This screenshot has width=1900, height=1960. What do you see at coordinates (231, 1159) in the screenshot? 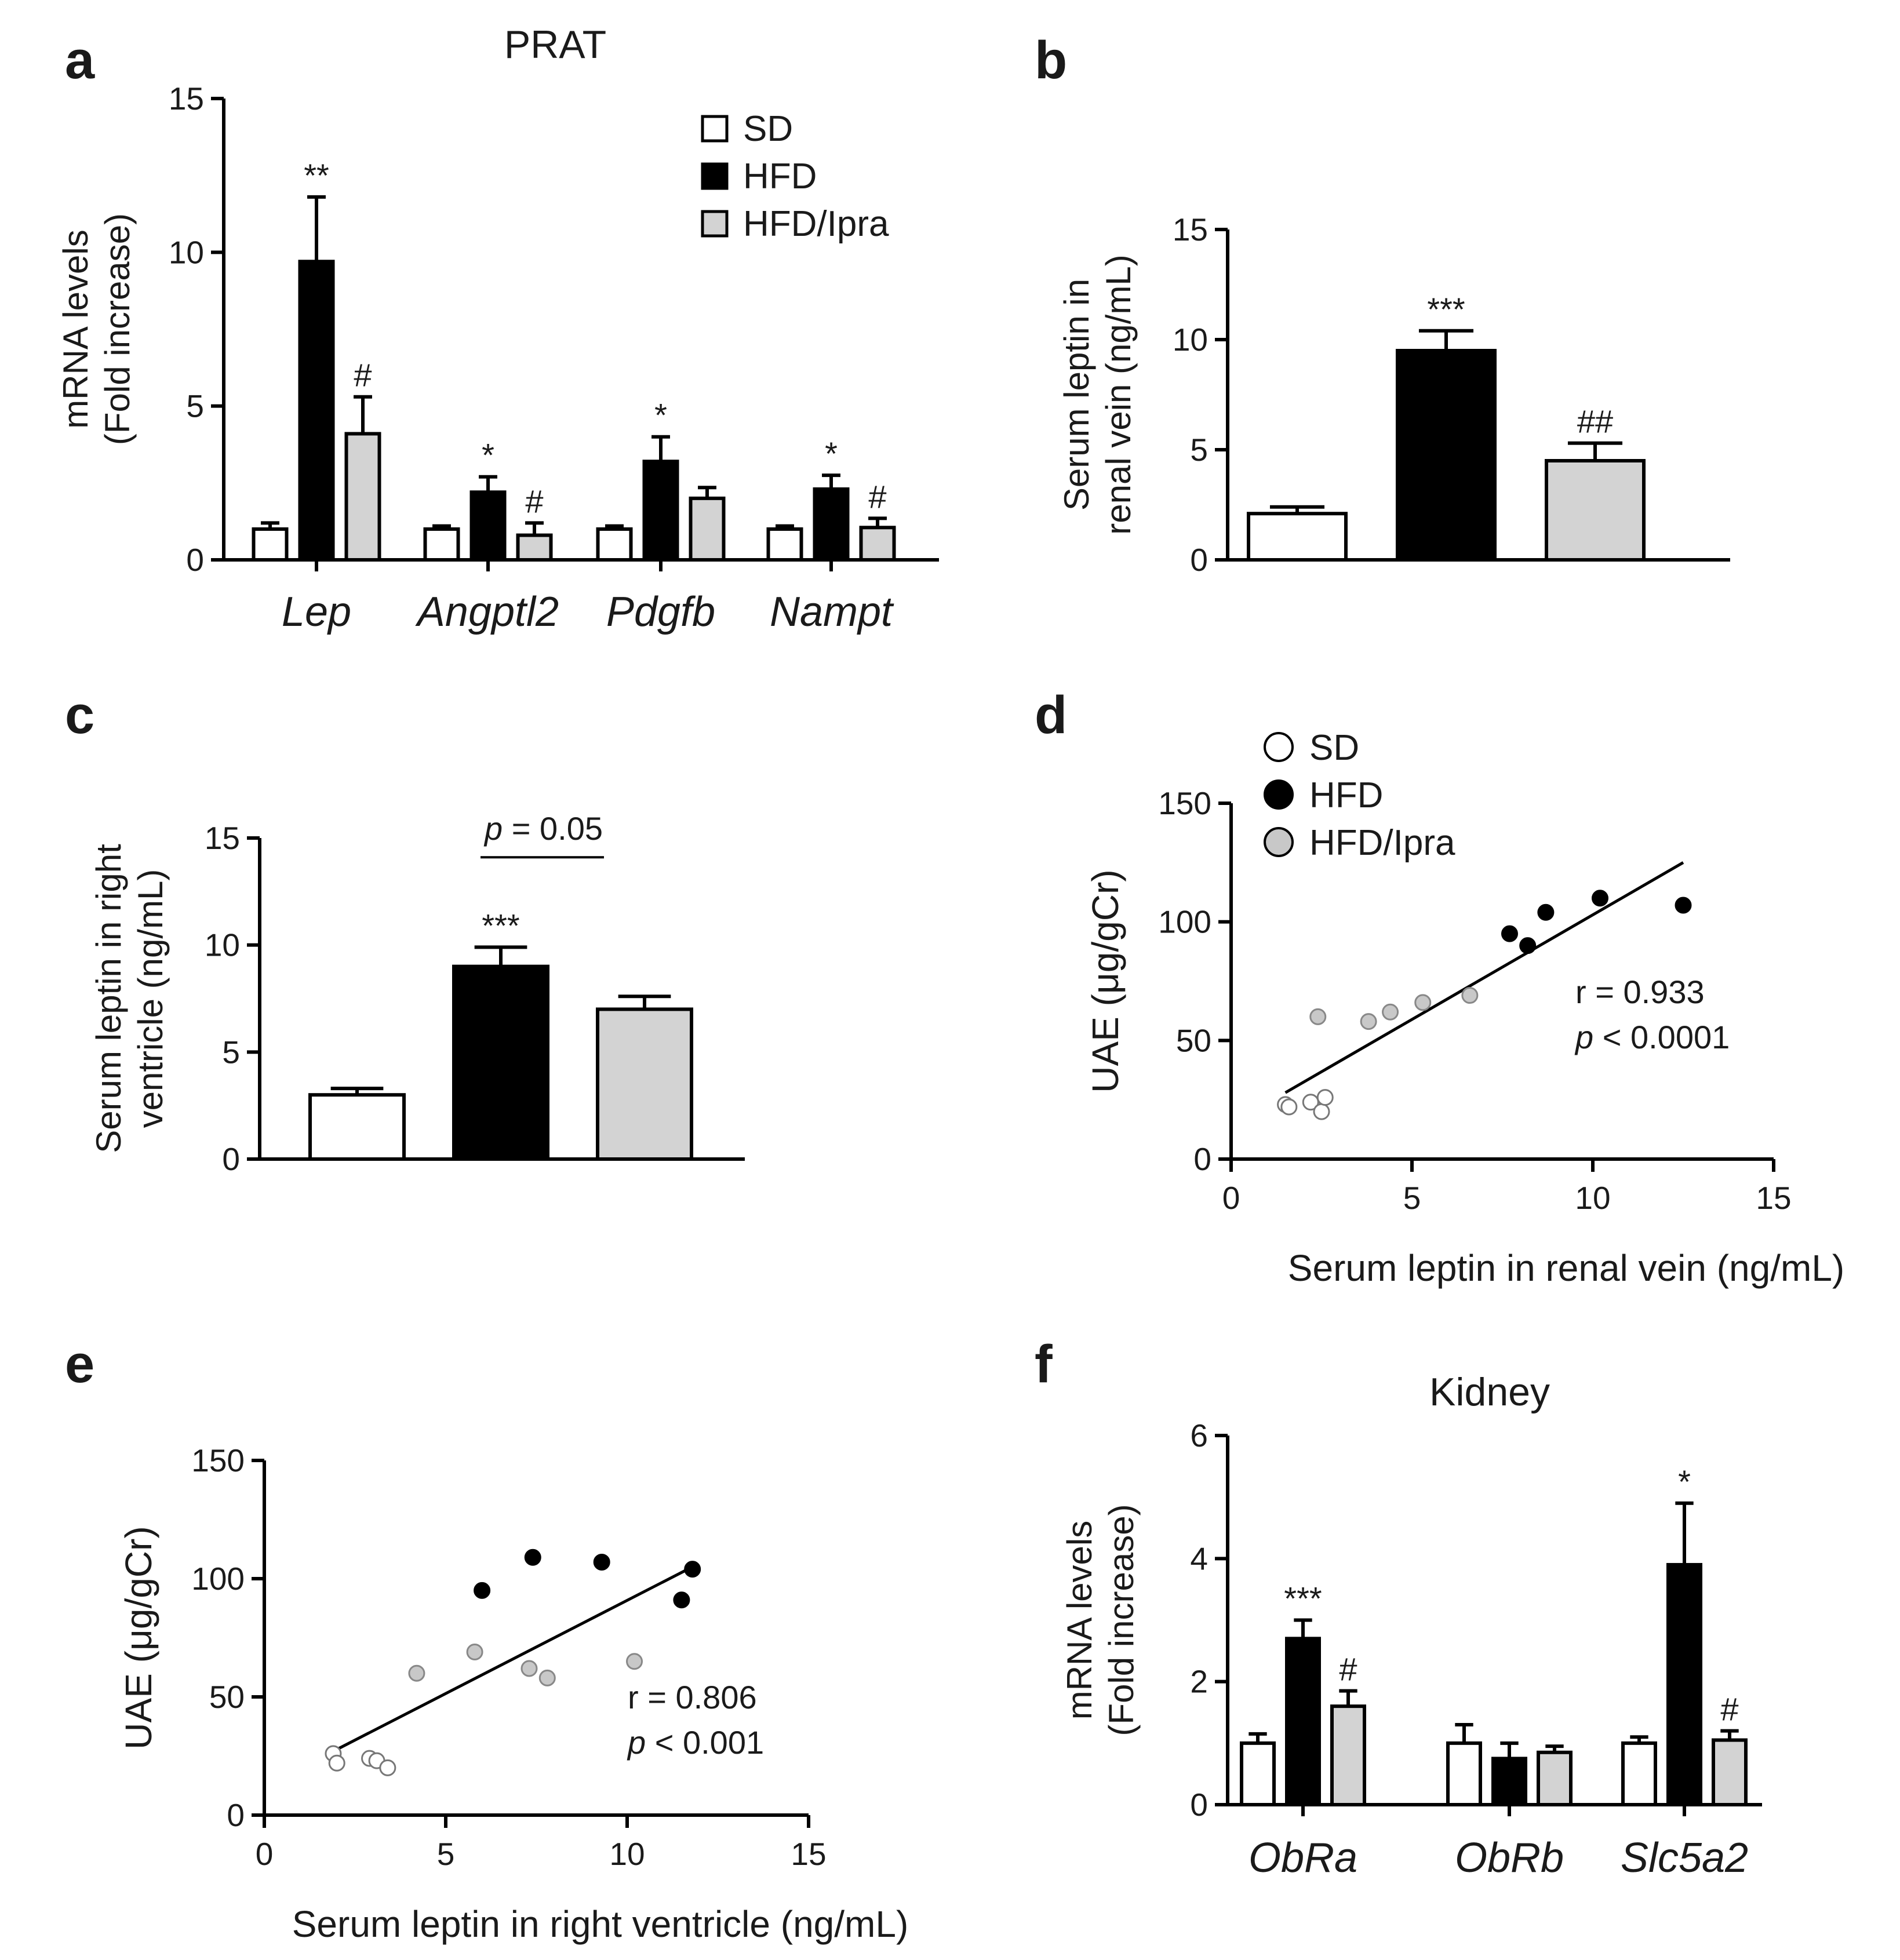
I see `panel-c-y-tick-label: 0` at bounding box center [231, 1159].